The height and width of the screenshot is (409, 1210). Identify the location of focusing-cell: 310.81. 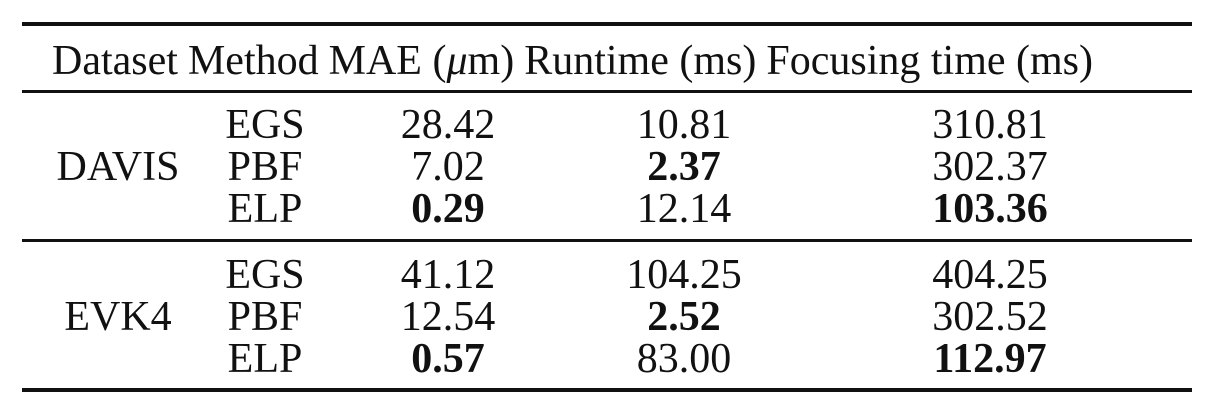
(990, 125).